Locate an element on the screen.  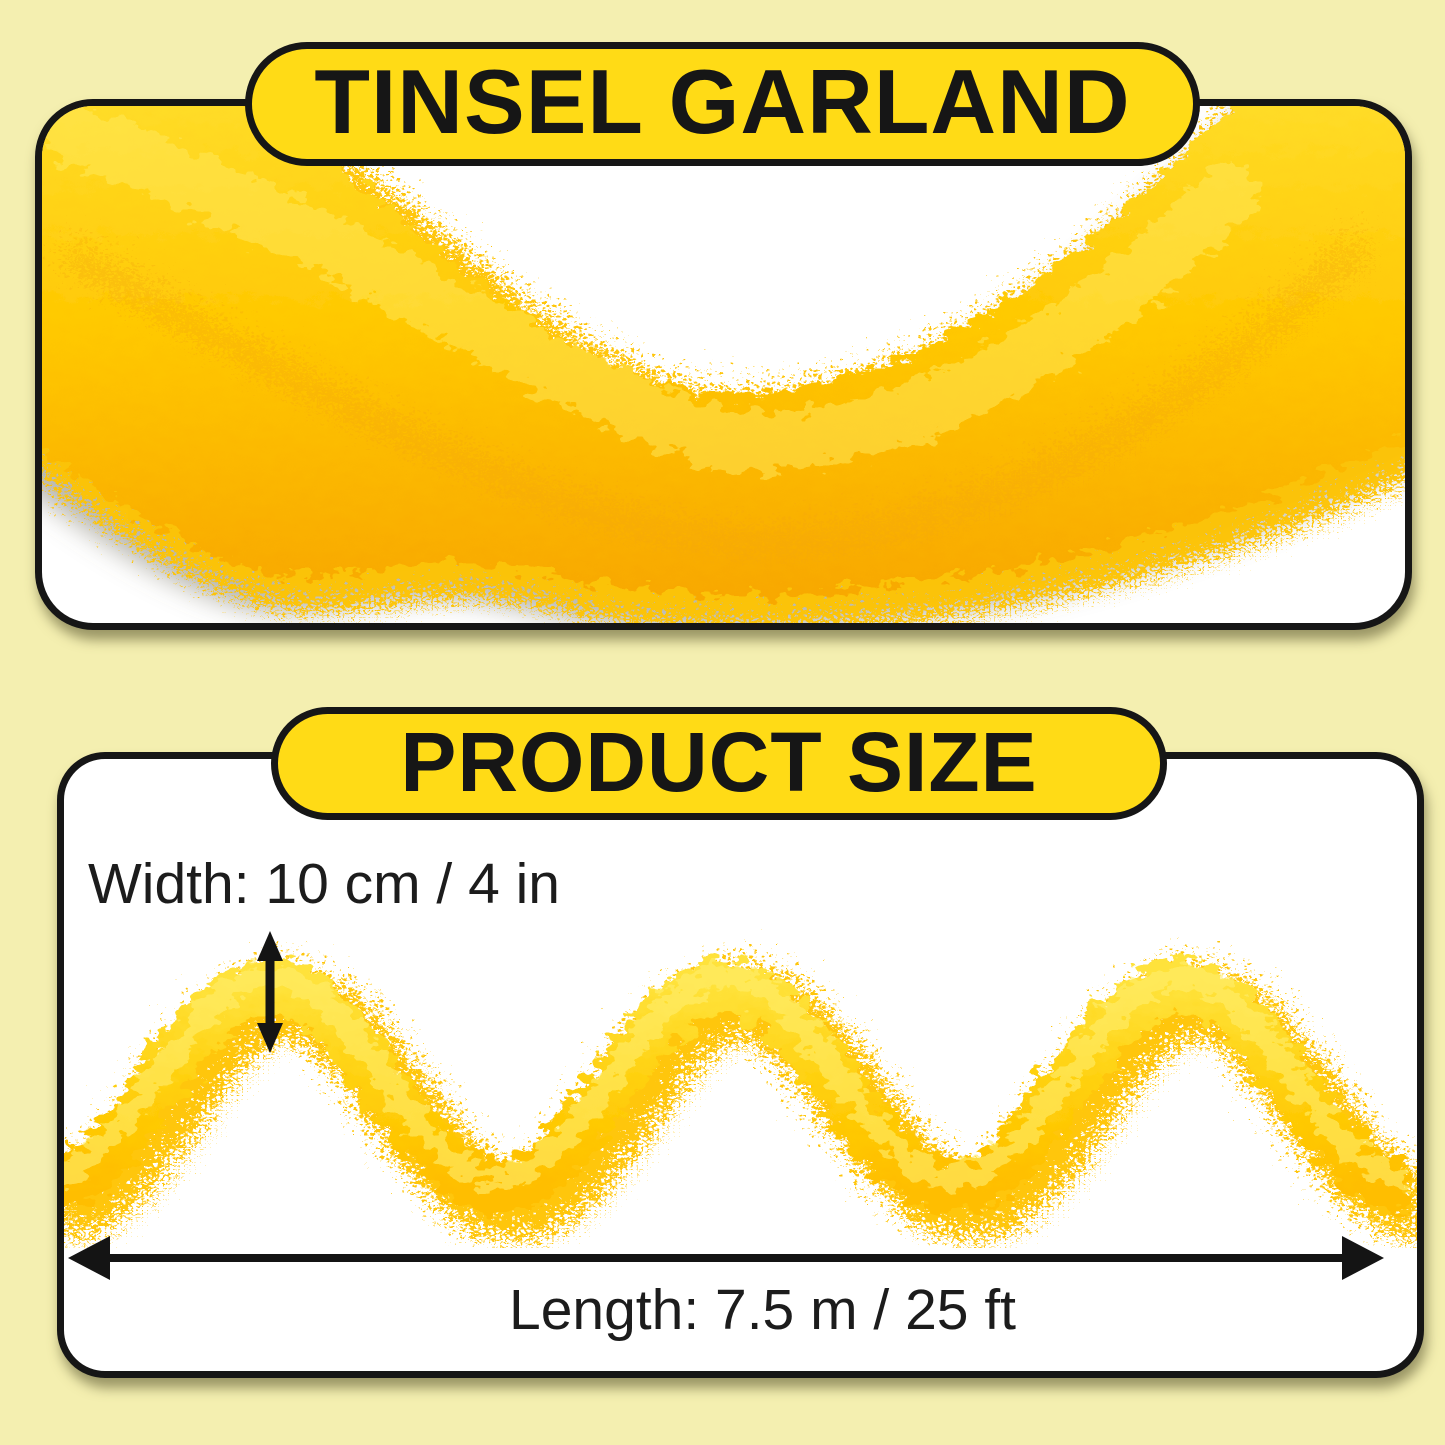
product-size-banner-label: PRODUCT SIZE is located at coordinates (719, 761).